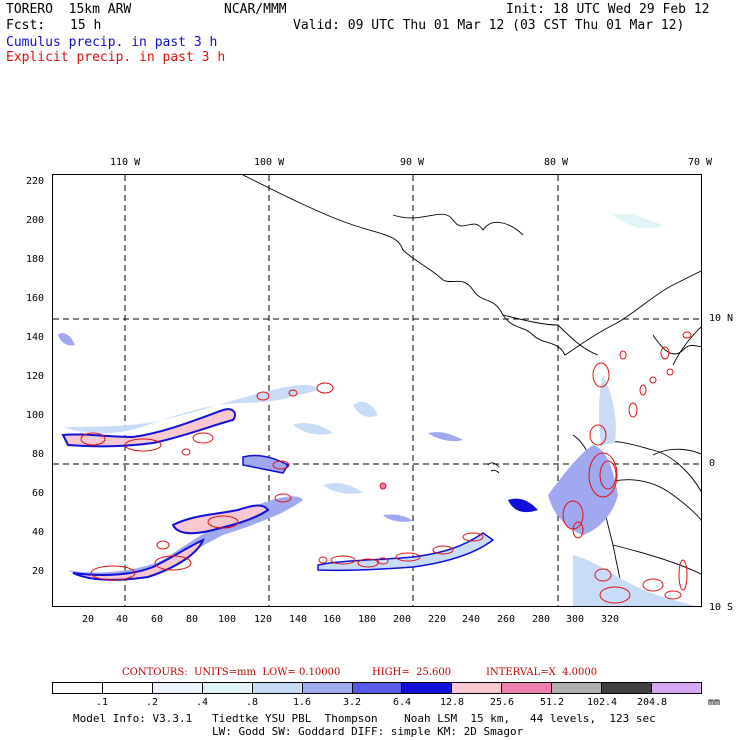 The image size is (740, 740). Describe the element at coordinates (721, 318) in the screenshot. I see `right-tick: 10 N` at that location.